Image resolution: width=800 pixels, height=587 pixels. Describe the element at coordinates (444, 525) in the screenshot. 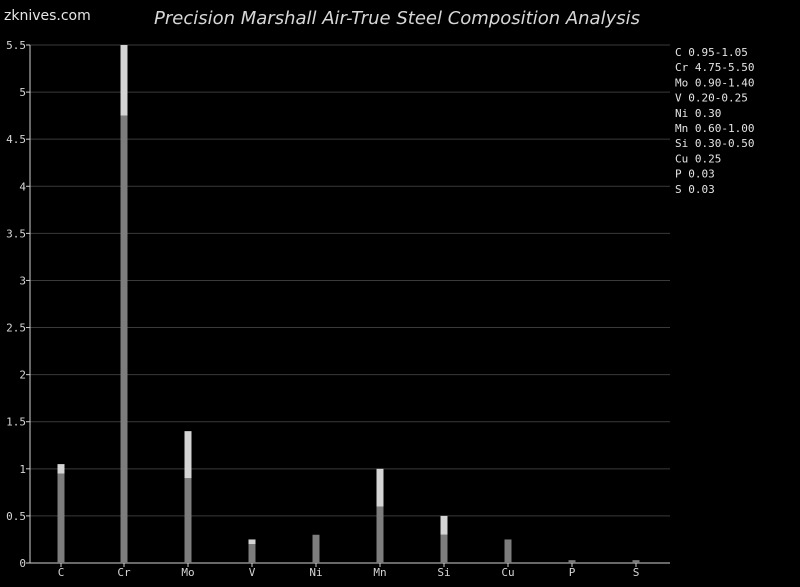

I see `bar-range-si` at that location.